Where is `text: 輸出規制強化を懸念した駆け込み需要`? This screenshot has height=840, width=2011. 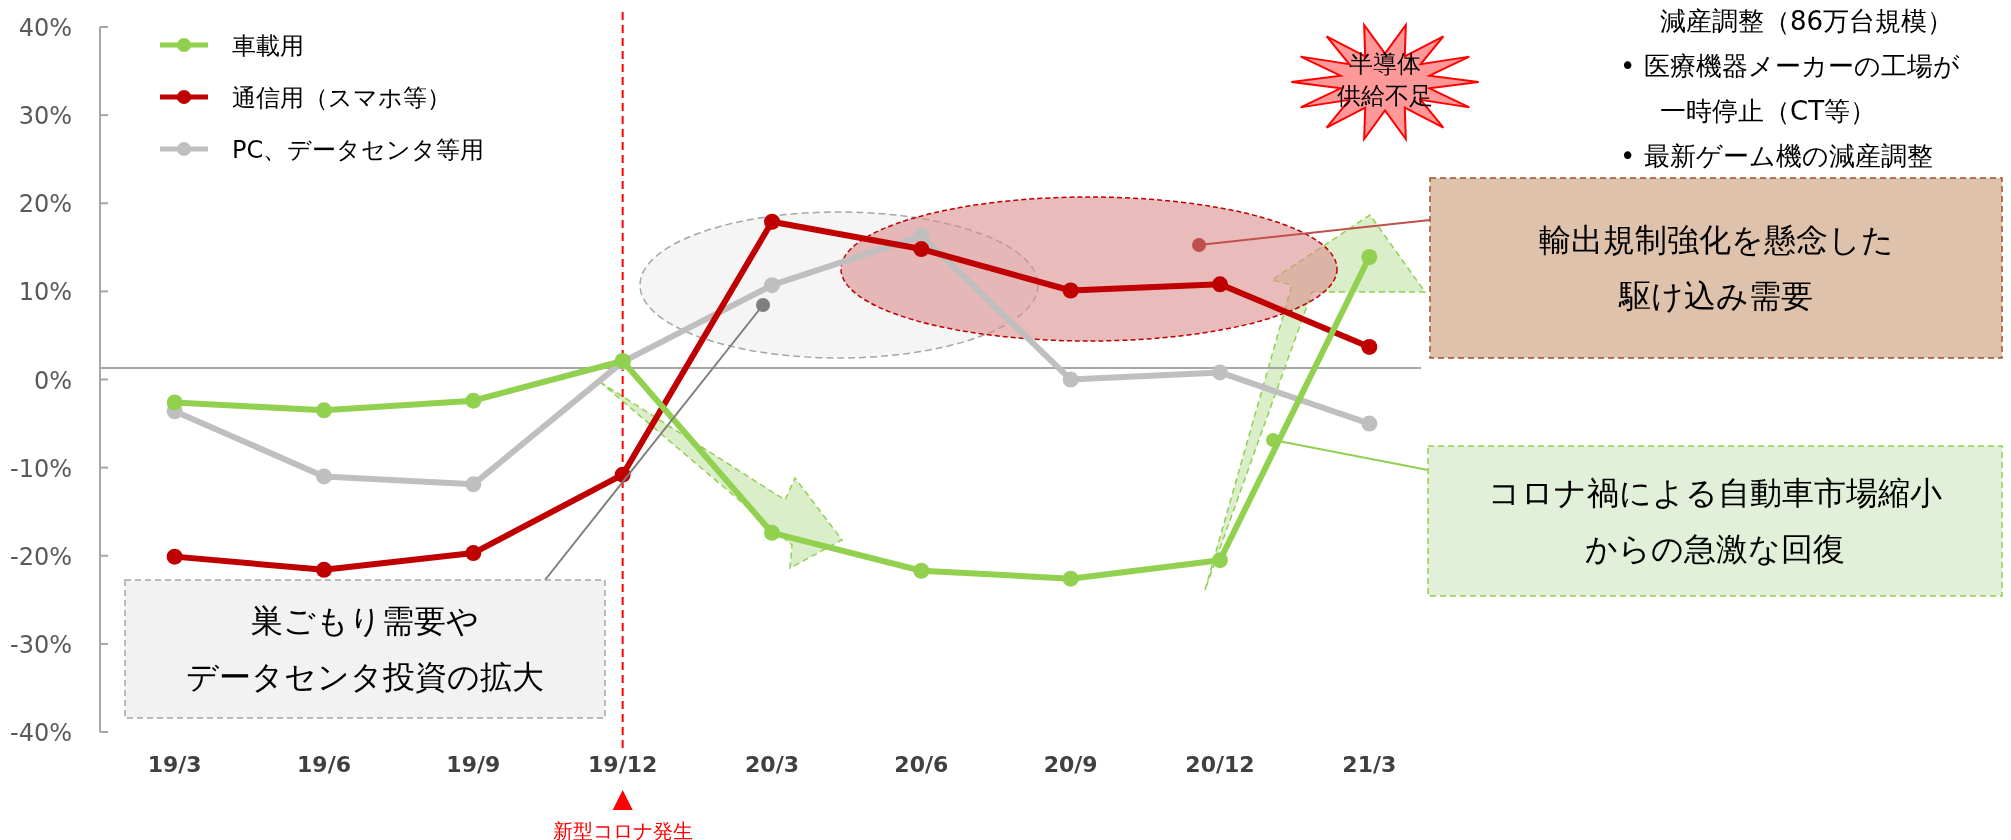
text: 輸出規制強化を懸念した駆け込み需要 is located at coordinates (1716, 268).